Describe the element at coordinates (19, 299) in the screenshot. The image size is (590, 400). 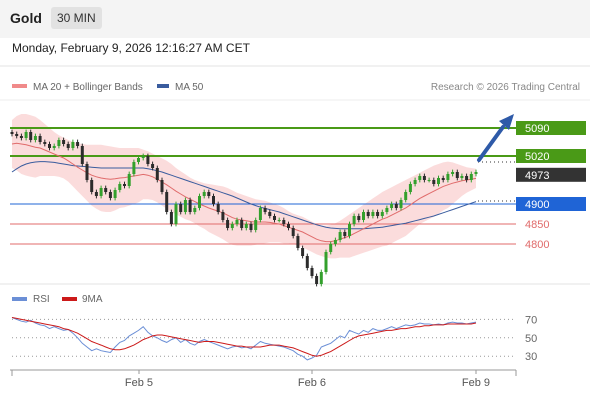
I see `rsi-legend-swatch` at that location.